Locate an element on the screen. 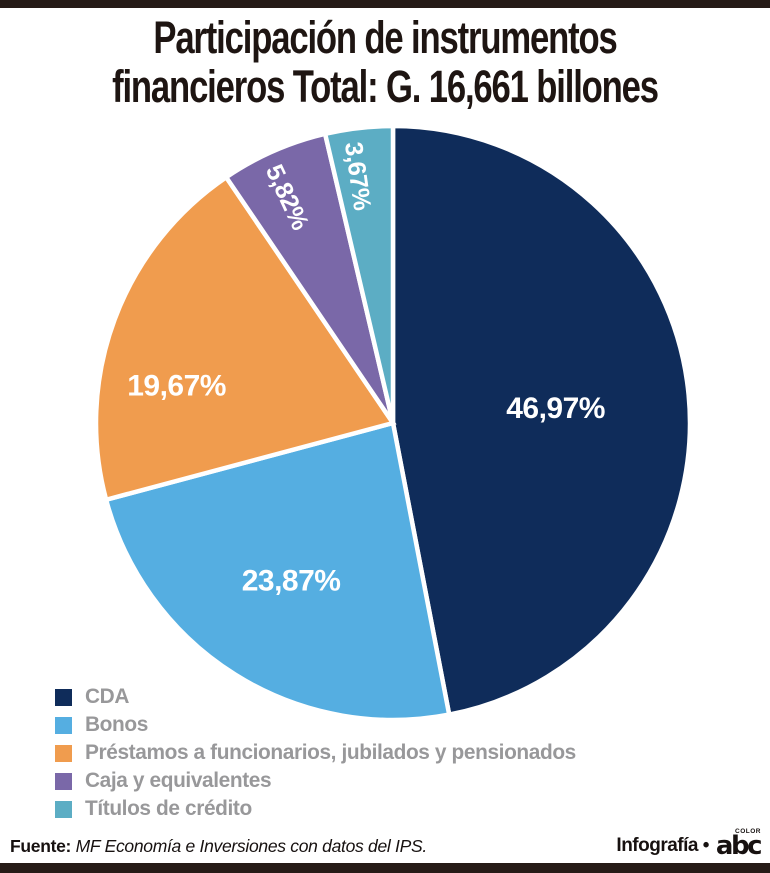  pie-slice-value-bonos: 23,87% is located at coordinates (291, 580).